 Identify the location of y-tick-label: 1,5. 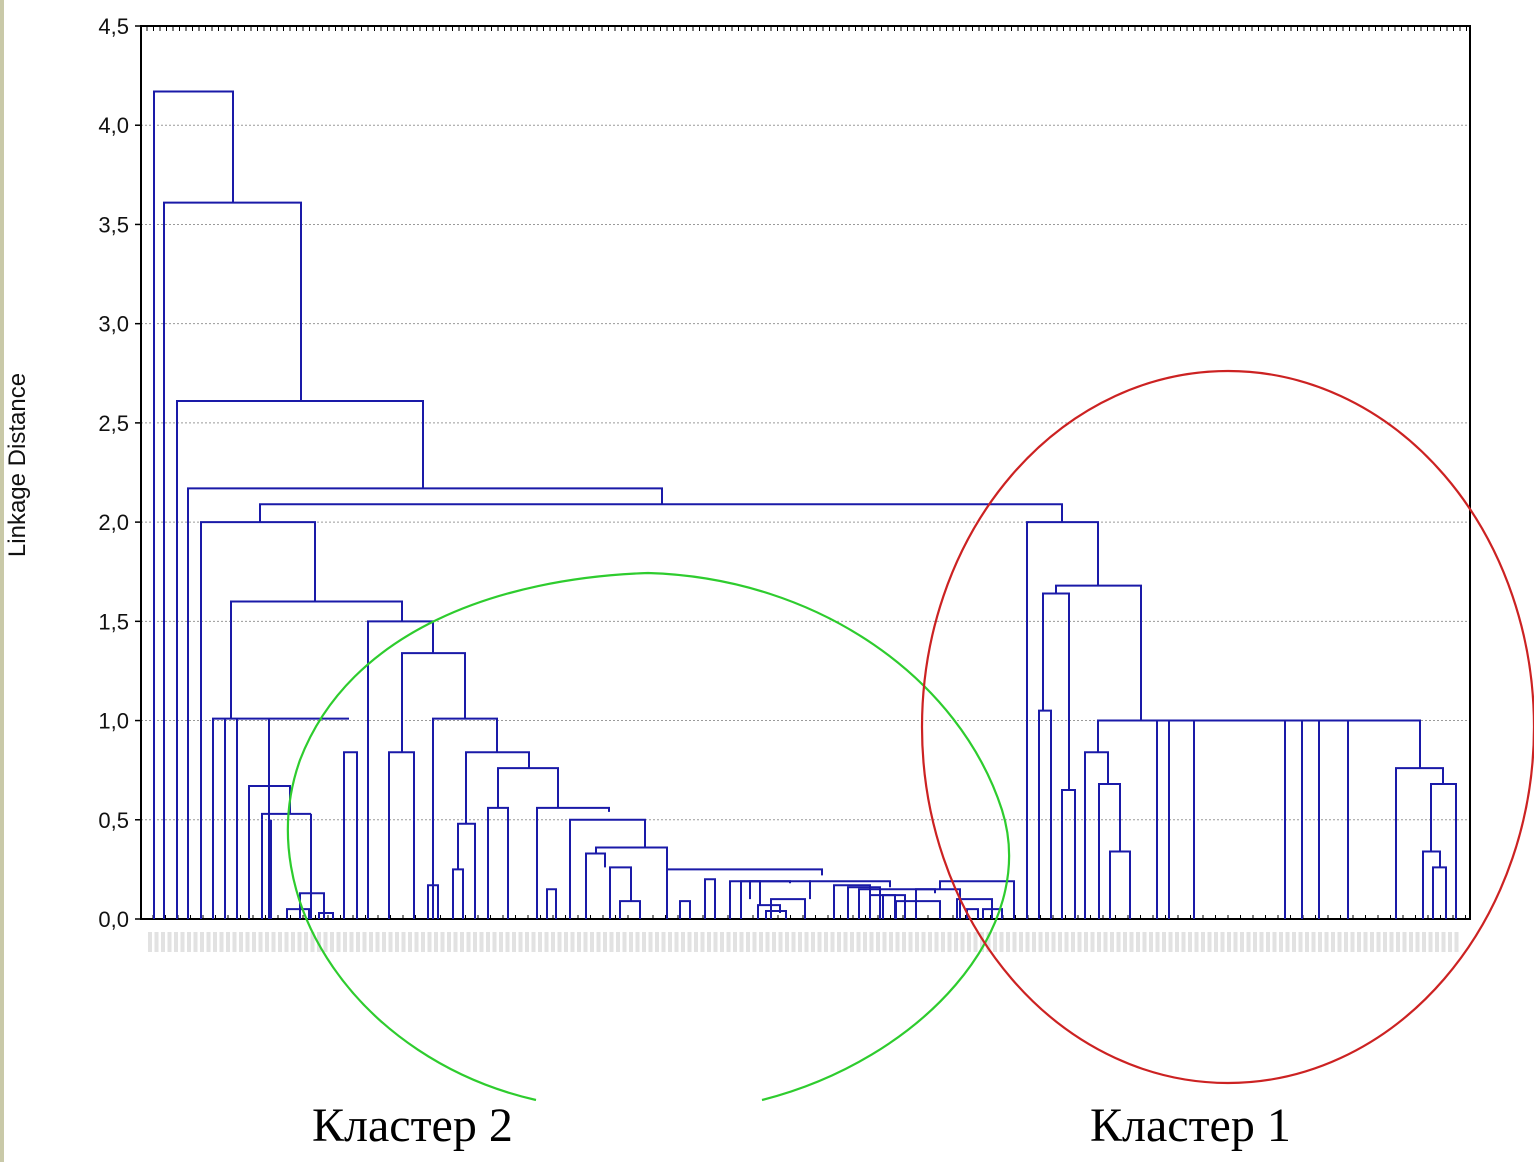
(113, 621).